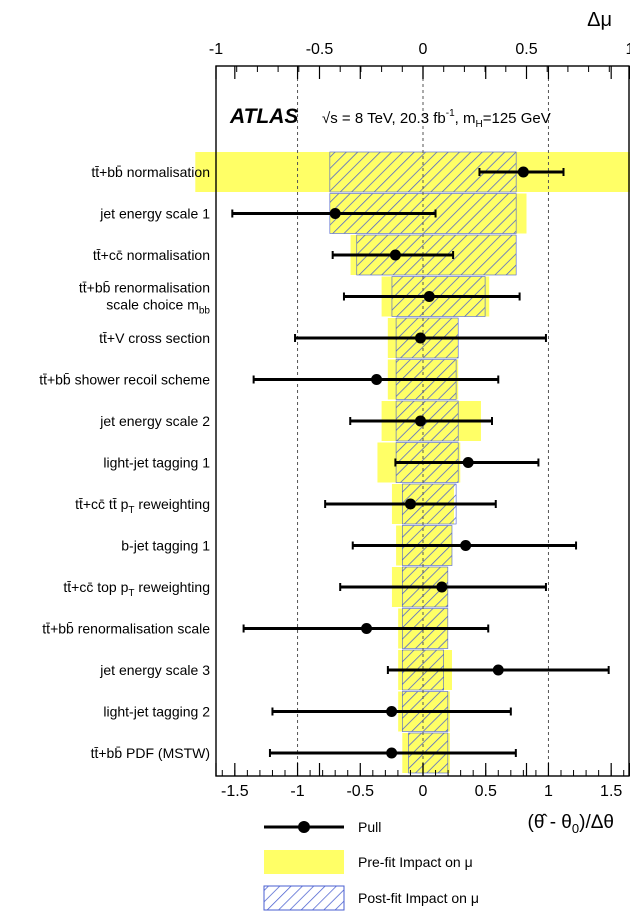  Describe the element at coordinates (154, 338) in the screenshot. I see `parameter-label: tt̄+V cross section` at that location.